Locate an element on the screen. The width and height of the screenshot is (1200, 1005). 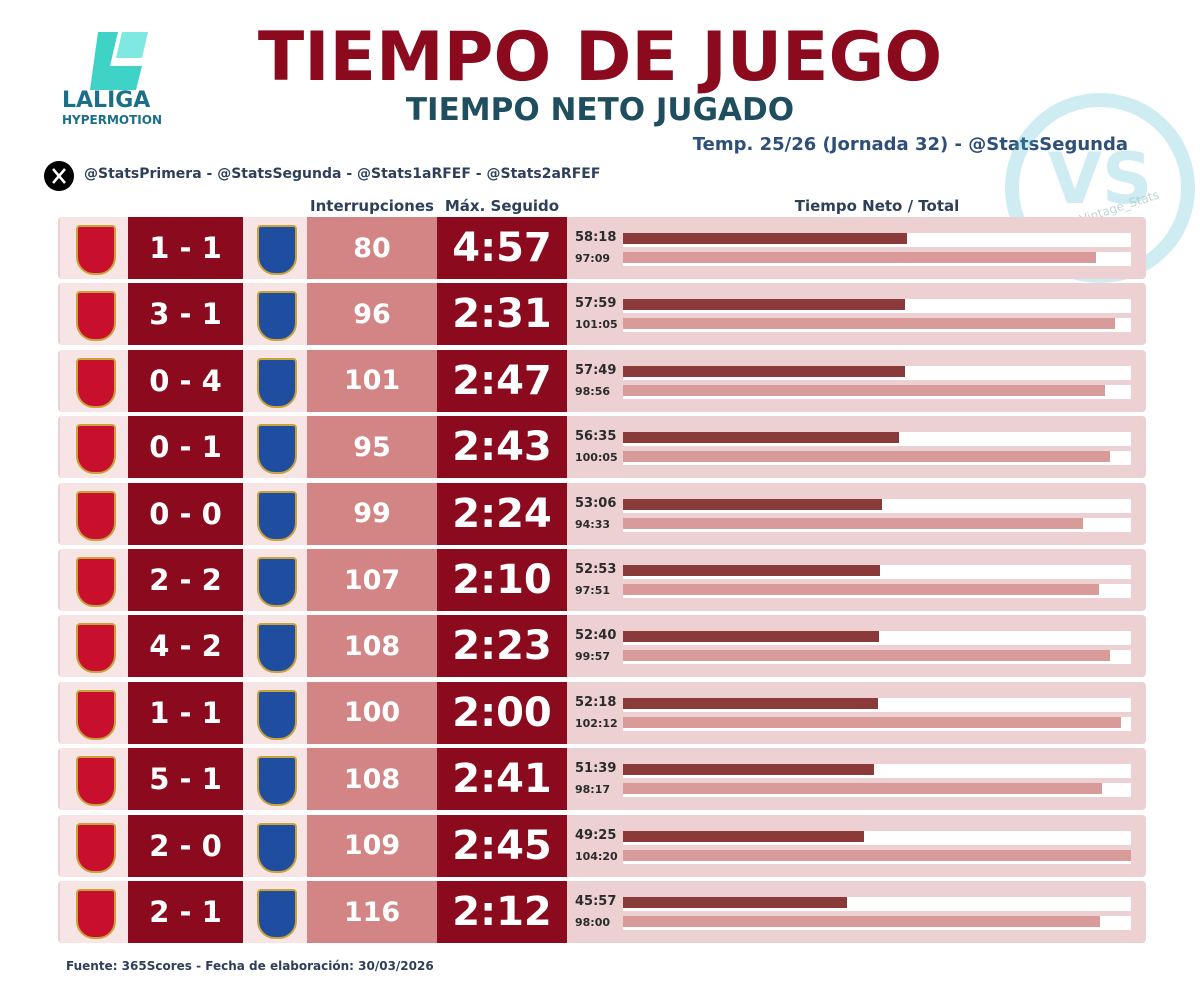
total-label: 97:51 is located at coordinates (593, 590).